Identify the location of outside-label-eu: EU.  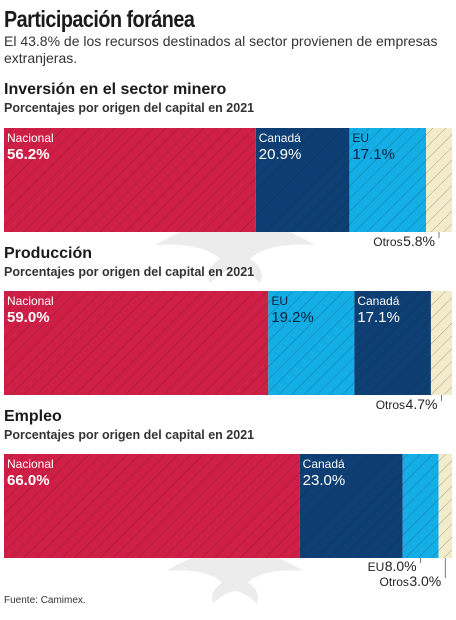
(376, 567).